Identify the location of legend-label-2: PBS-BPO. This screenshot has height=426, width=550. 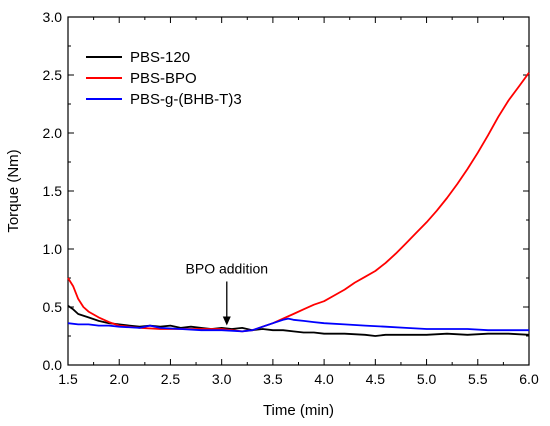
(163, 78).